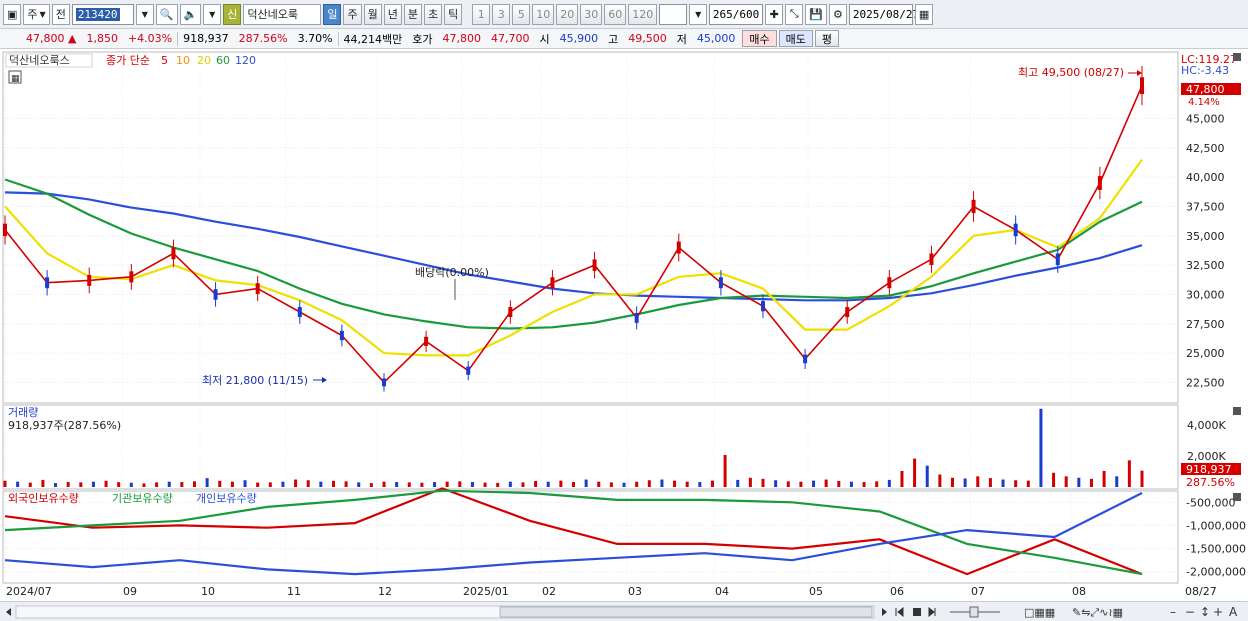  I want to click on price-panel-close-icon, so click(1237, 57).